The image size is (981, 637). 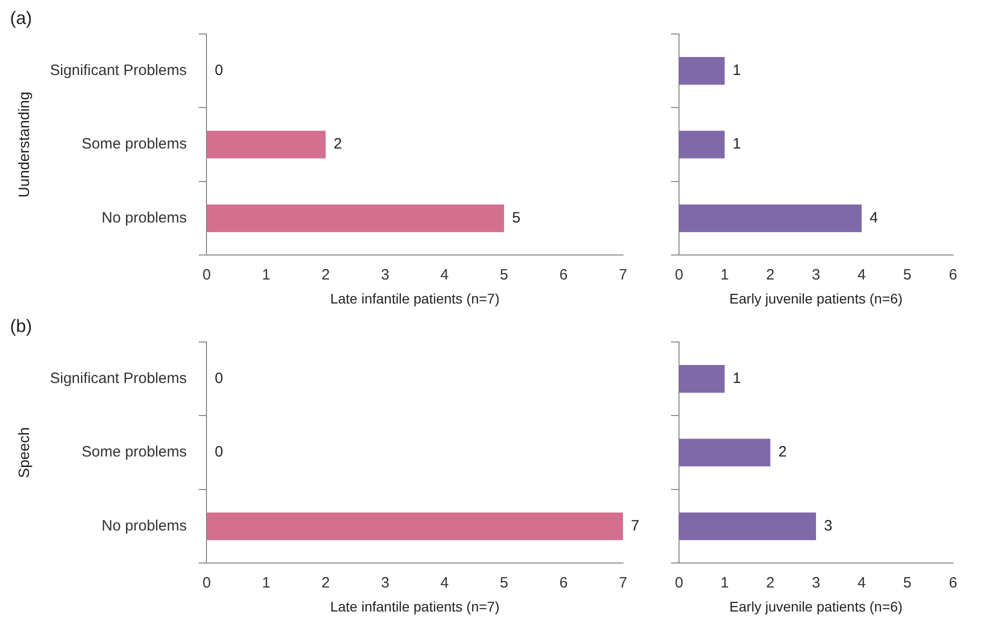 I want to click on y-axis-title: Speech, so click(x=25, y=452).